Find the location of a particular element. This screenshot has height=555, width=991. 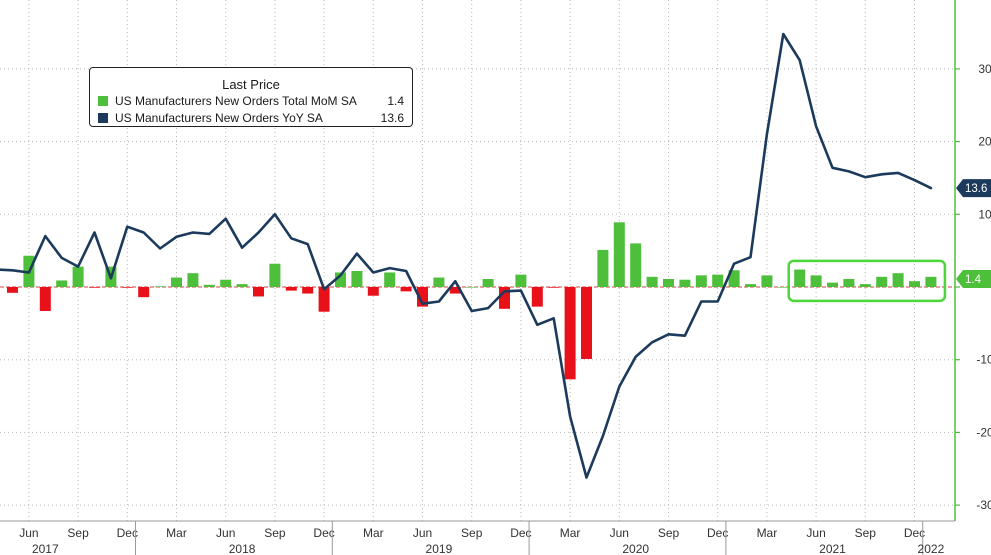

legend-item-yoy: US Manufacturers New Orders YoY SA 13.6 is located at coordinates (251, 118).